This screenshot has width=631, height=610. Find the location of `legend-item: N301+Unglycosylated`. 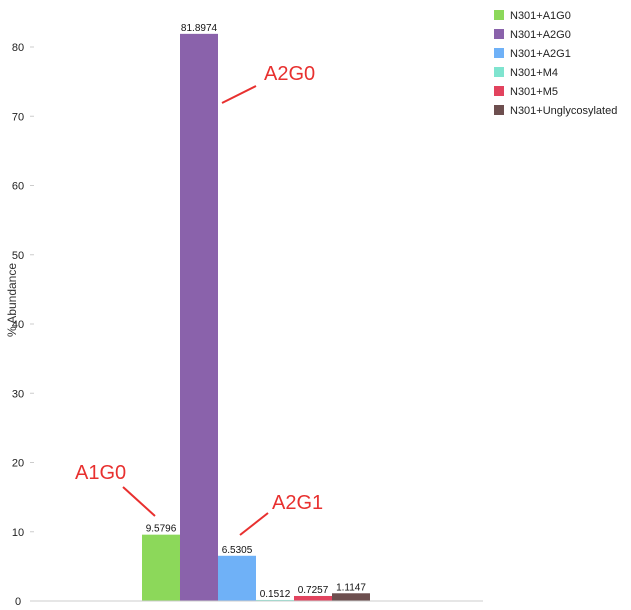

legend-item: N301+Unglycosylated is located at coordinates (555, 111).